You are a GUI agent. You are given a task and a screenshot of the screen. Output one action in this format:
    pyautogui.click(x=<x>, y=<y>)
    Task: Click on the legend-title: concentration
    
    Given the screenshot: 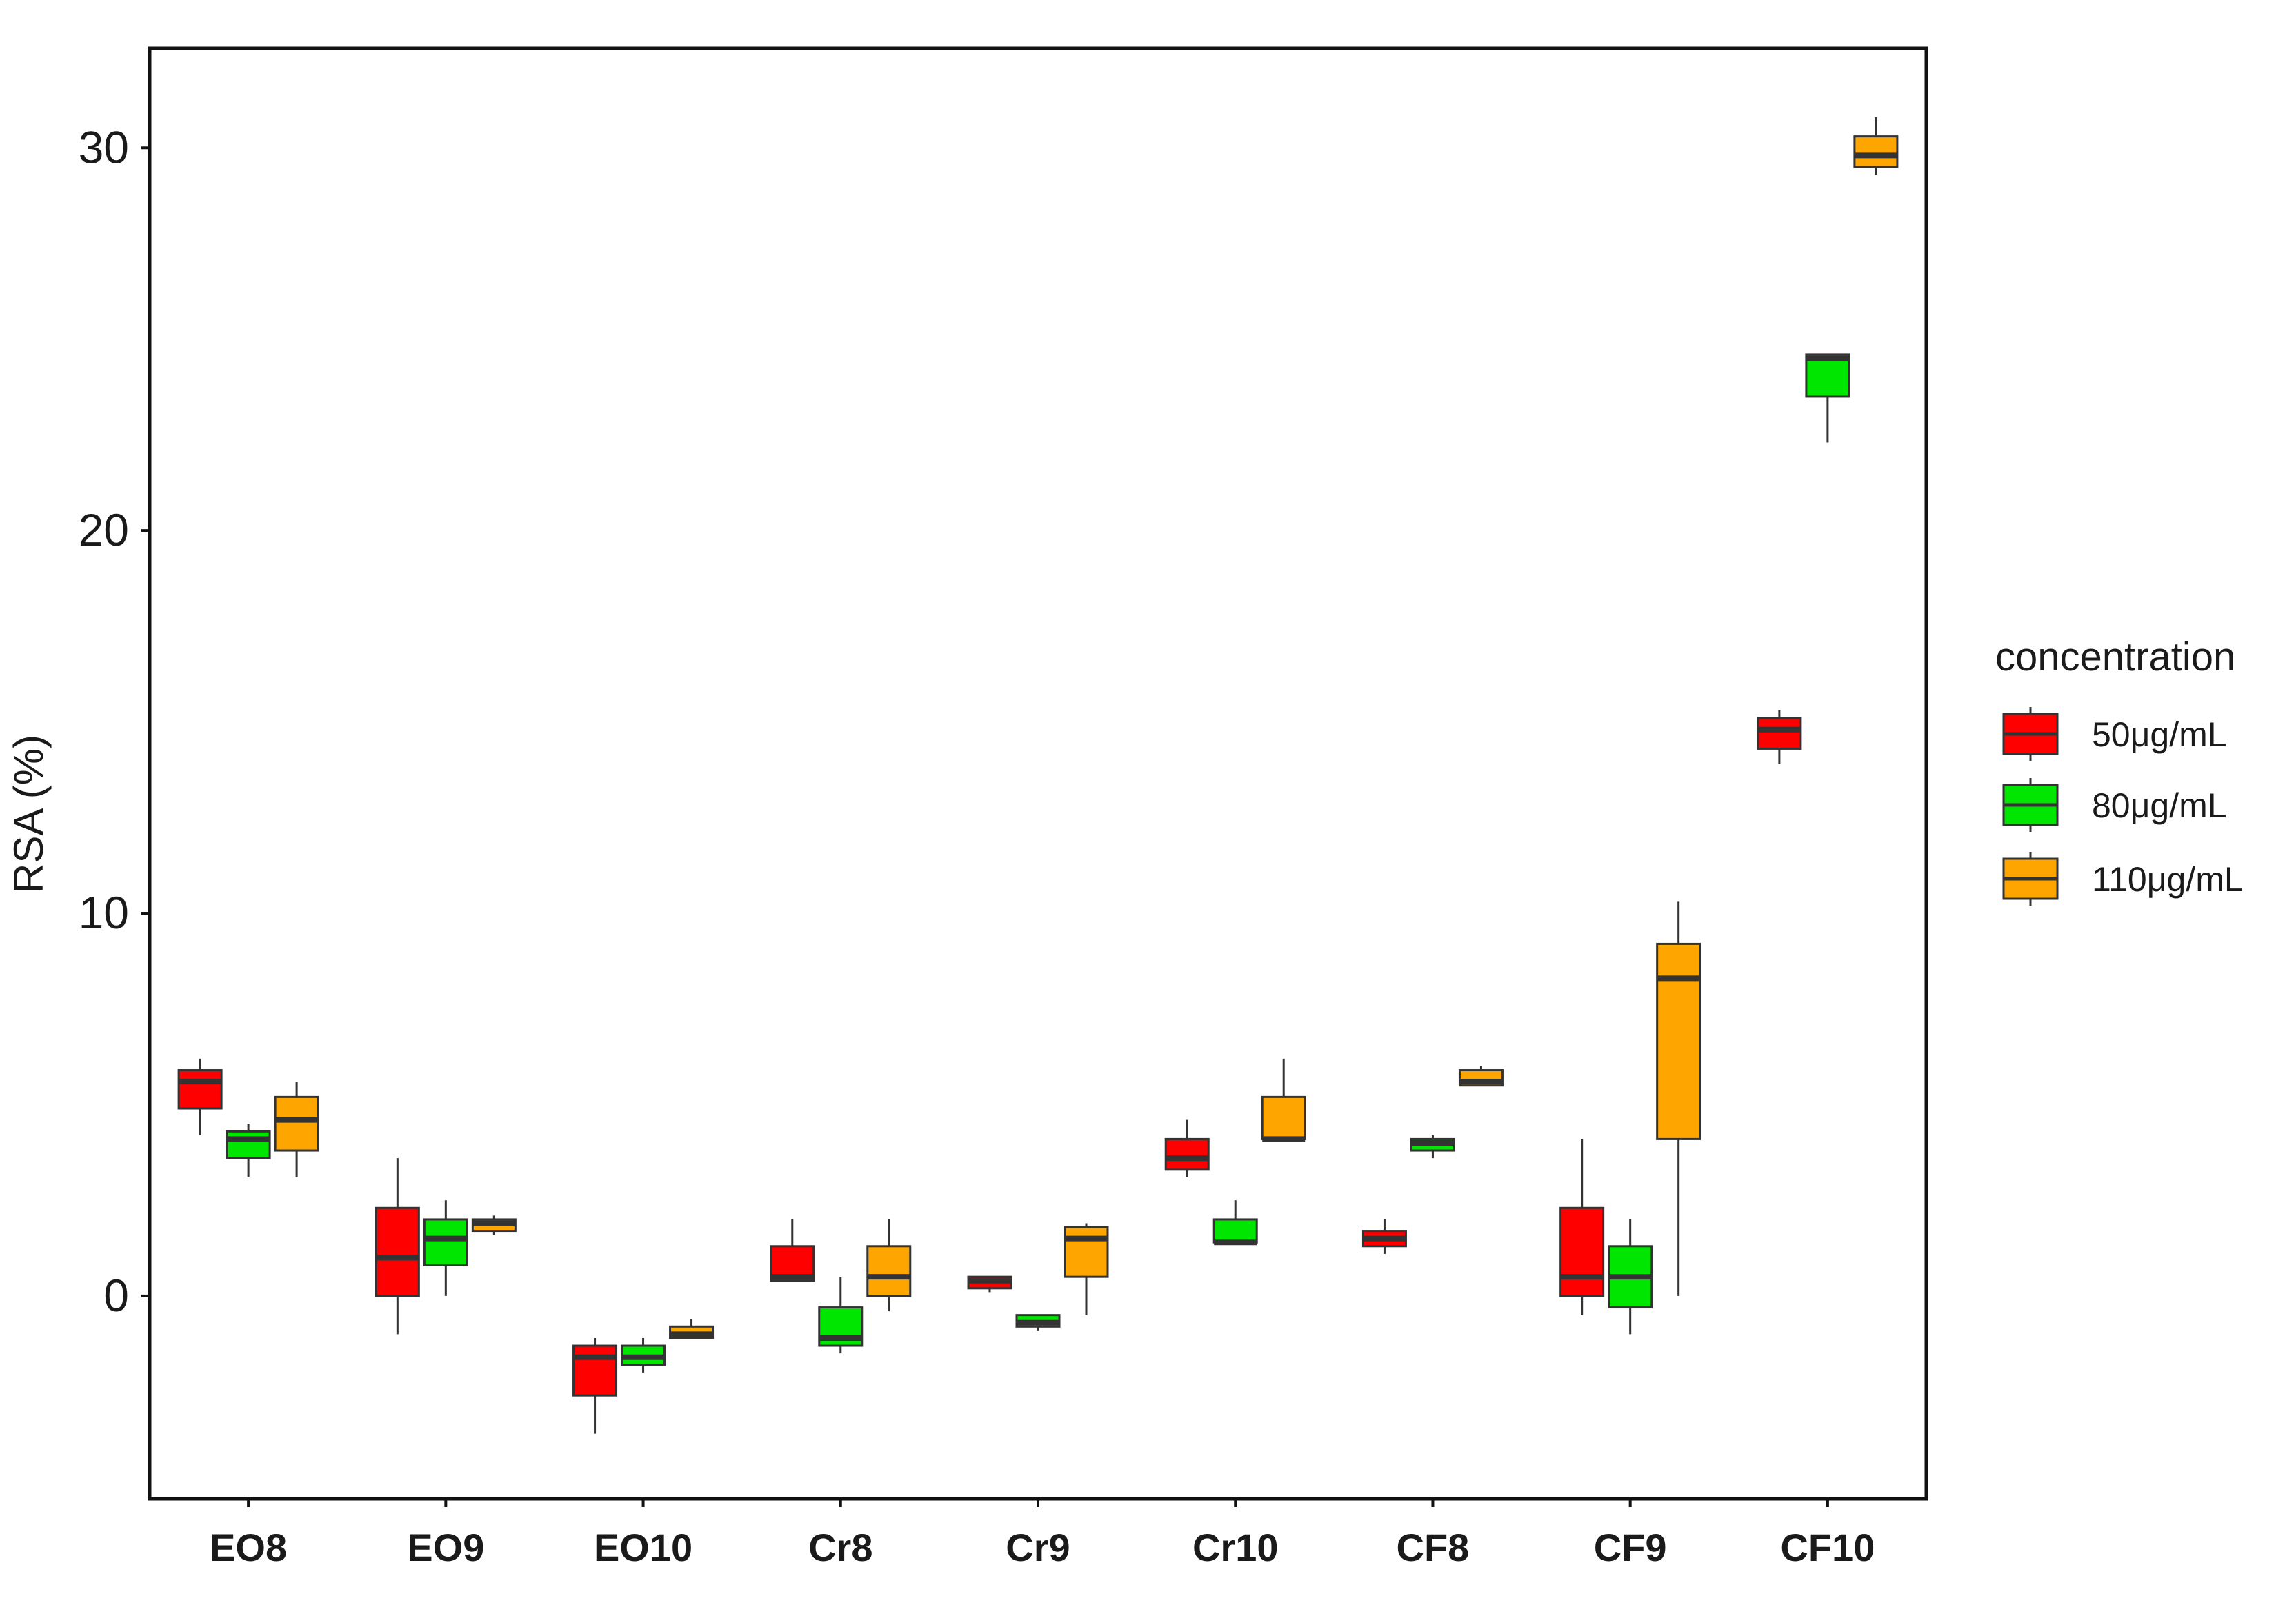 What is the action you would take?
    pyautogui.click(x=2115, y=657)
    